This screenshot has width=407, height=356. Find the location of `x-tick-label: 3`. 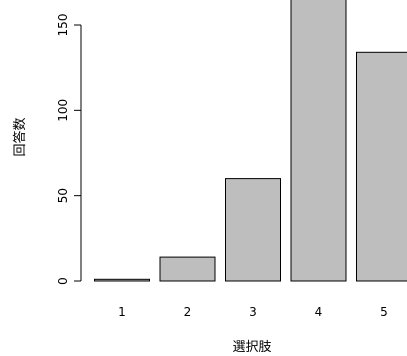

x-tick-label: 3 is located at coordinates (253, 312).